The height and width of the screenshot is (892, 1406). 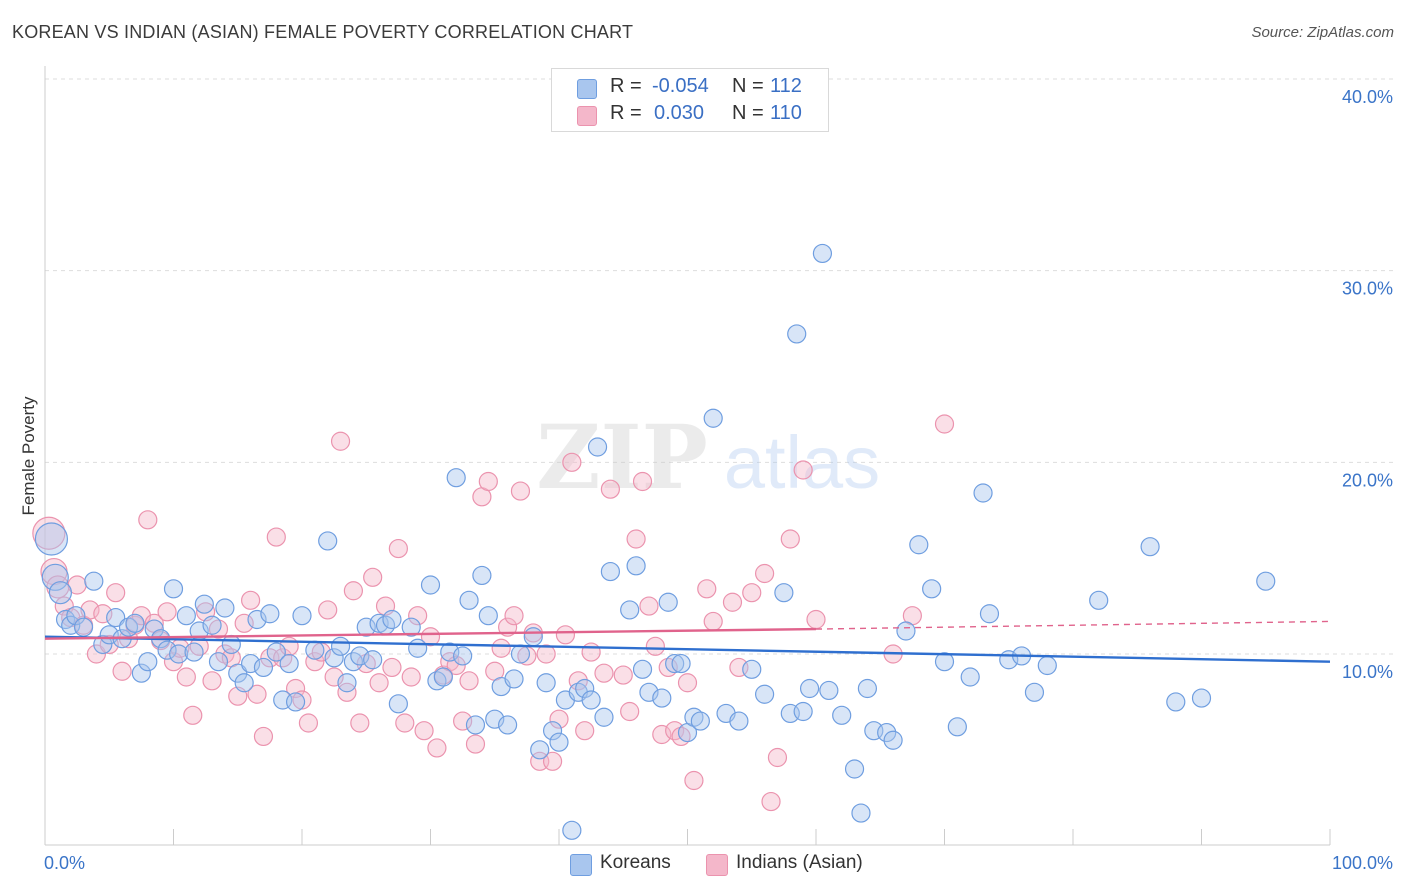 I want to click on watermark-atlas: atlas, so click(x=802, y=462).